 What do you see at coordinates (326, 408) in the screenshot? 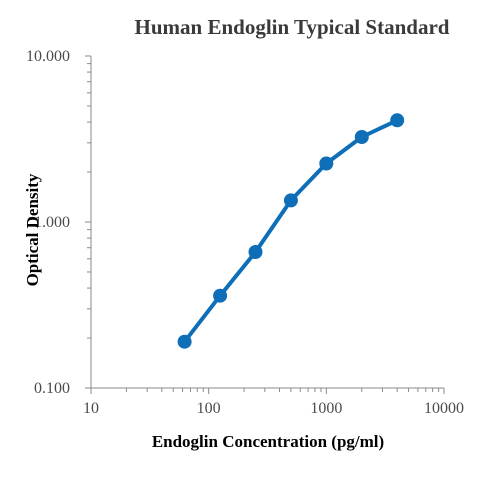
I see `x-tick-label: 1000` at bounding box center [326, 408].